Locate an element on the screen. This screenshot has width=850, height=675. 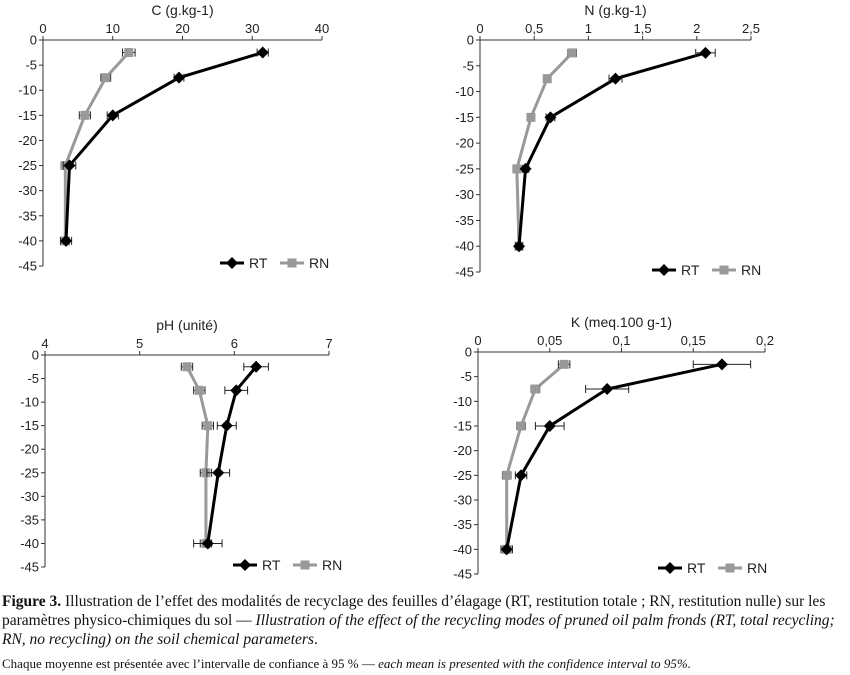
x-tick-label: 1,5 is located at coordinates (643, 28).